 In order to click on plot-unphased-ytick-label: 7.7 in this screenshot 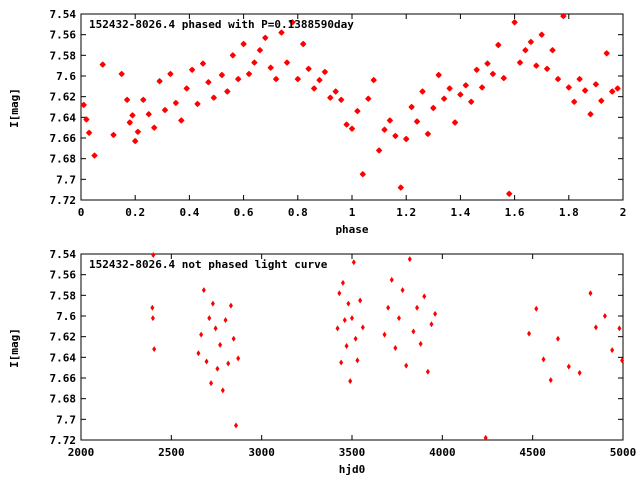, I will do `click(66, 419)`.